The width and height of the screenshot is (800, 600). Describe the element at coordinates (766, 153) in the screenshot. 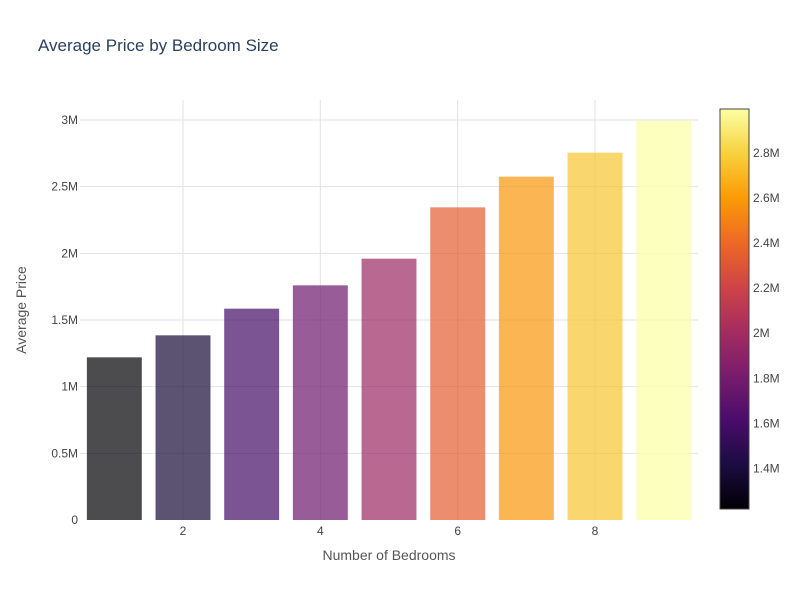

I see `colorbar-tick-label: 2.8M` at that location.